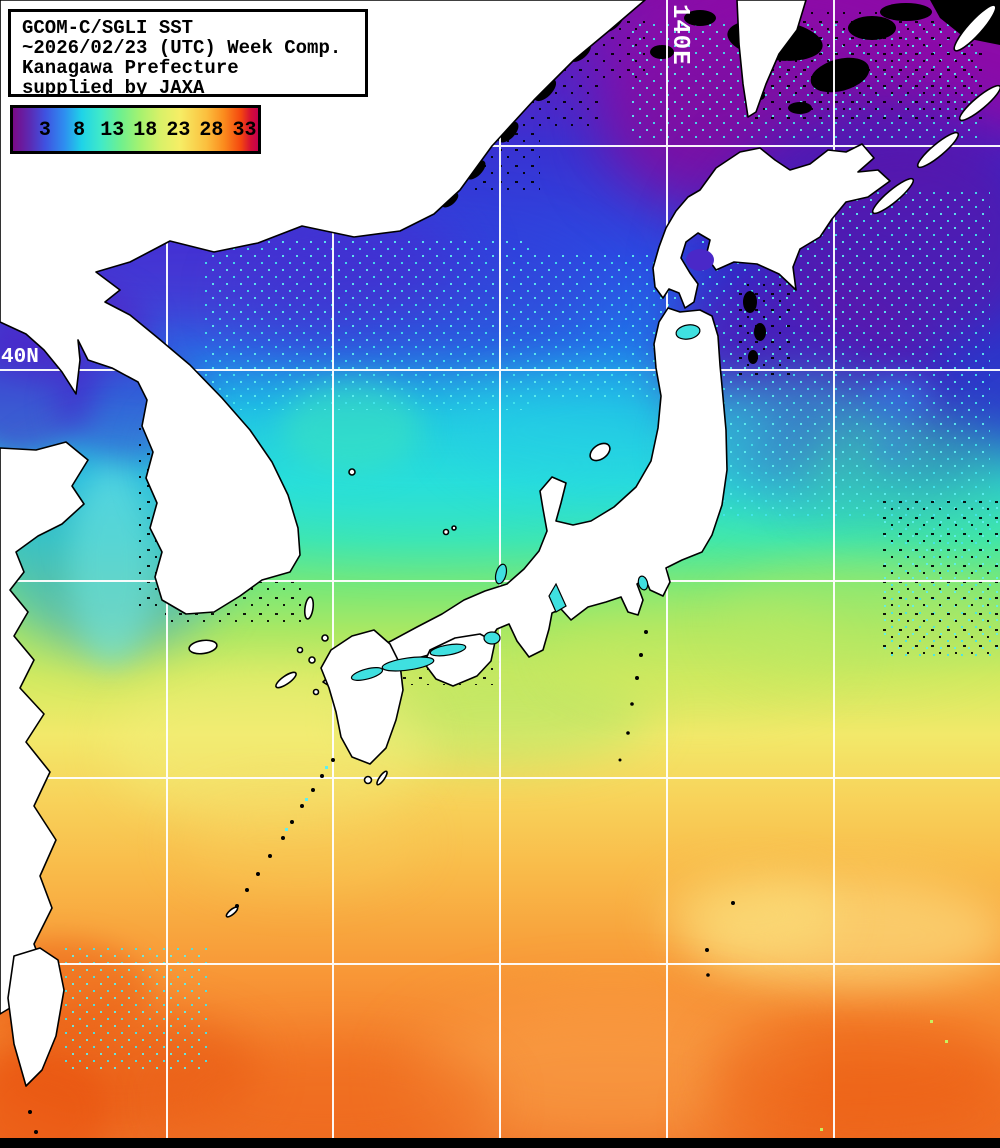 Image resolution: width=1000 pixels, height=1148 pixels. What do you see at coordinates (771, 59) in the screenshot?
I see `land-sakhalin` at bounding box center [771, 59].